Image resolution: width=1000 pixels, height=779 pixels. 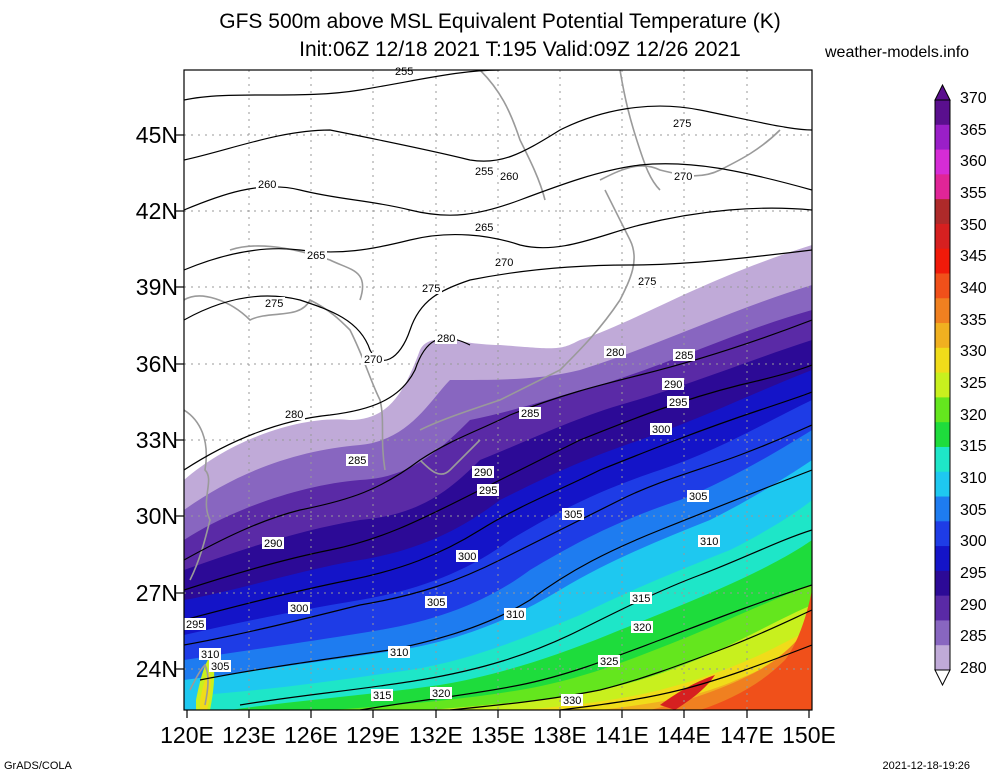 What do you see at coordinates (684, 735) in the screenshot?
I see `lon-label-144e: 144E` at bounding box center [684, 735].